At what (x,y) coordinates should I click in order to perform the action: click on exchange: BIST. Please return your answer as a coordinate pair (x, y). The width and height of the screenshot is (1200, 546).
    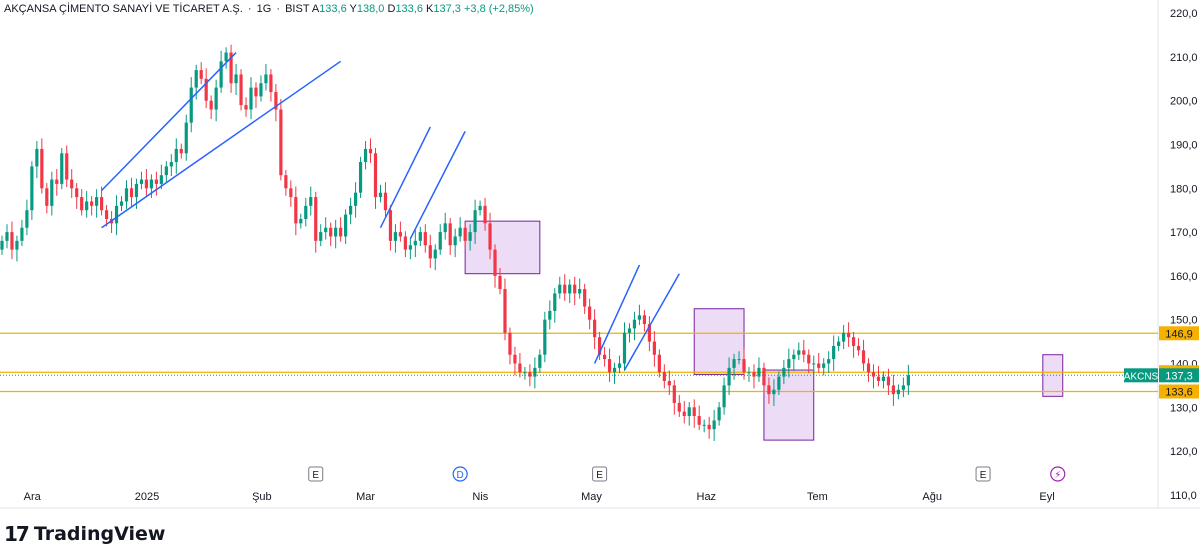
    Looking at the image, I should click on (297, 9).